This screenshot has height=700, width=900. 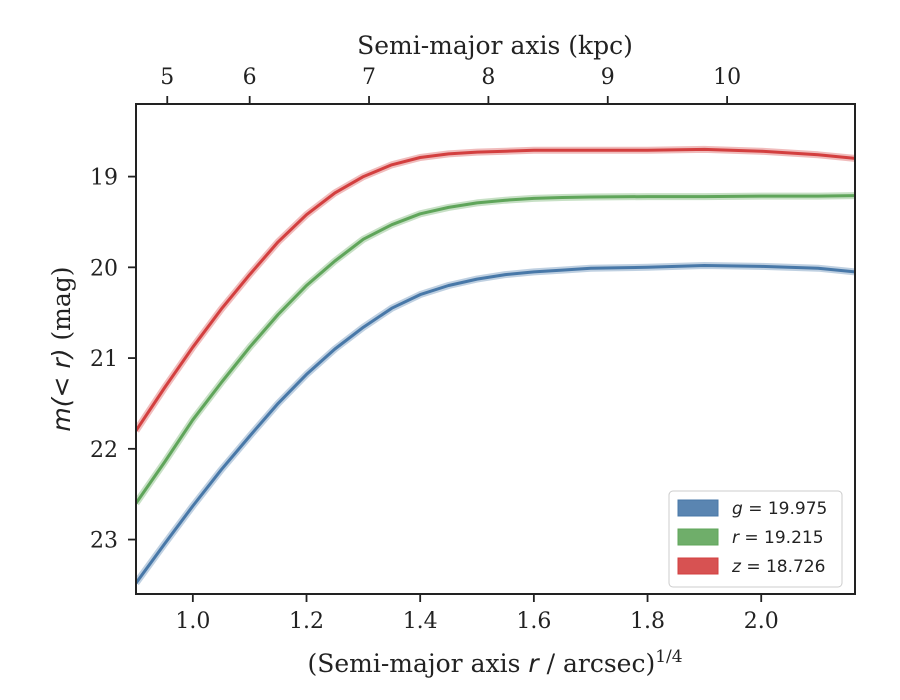 What do you see at coordinates (481, 663) in the screenshot?
I see `x-axis-label-main: (Semi-major axis r / arcsec)` at bounding box center [481, 663].